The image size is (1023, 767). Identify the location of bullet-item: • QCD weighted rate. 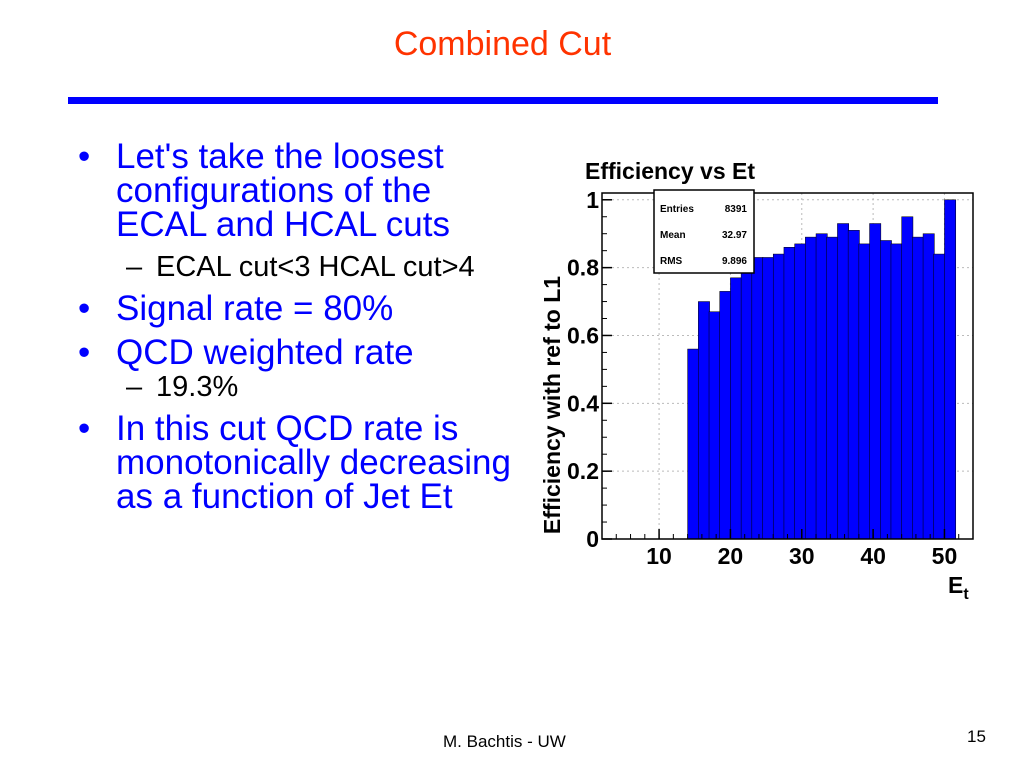
(298, 352).